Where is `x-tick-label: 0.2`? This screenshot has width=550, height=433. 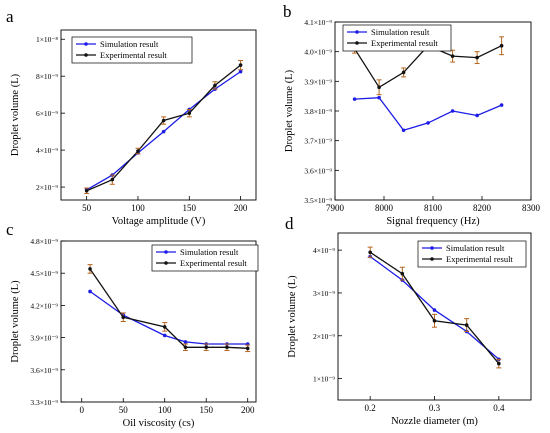
x-tick-label: 0.2 is located at coordinates (370, 408).